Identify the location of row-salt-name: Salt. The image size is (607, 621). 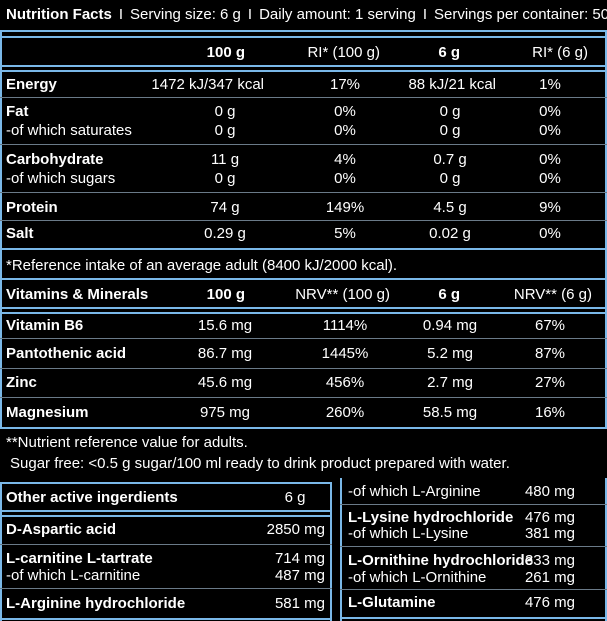
(20, 233).